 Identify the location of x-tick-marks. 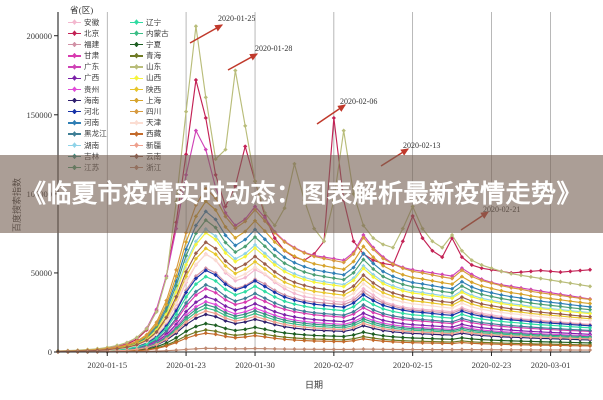
(329, 354).